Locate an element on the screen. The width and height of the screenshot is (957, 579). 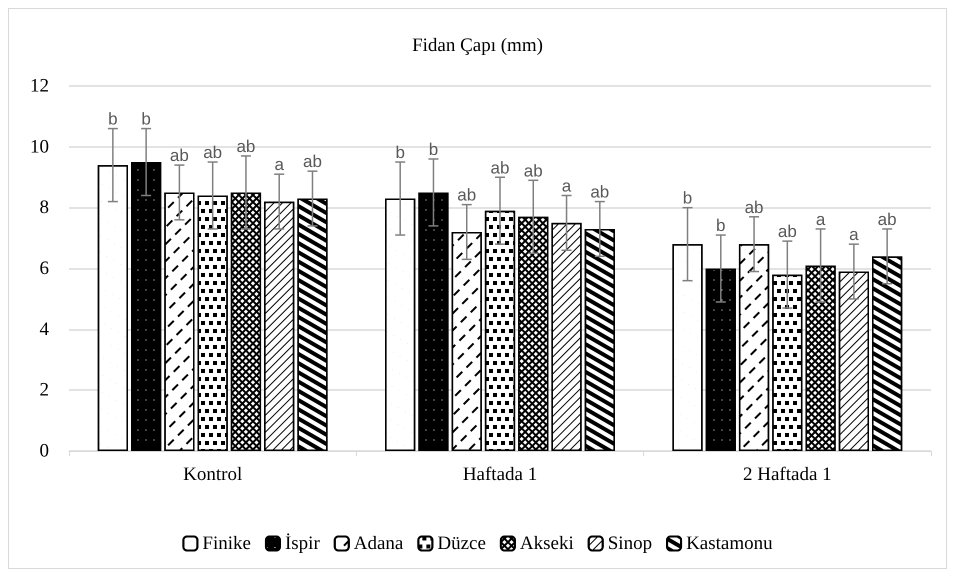
legend-label: Düzce is located at coordinates (461, 543).